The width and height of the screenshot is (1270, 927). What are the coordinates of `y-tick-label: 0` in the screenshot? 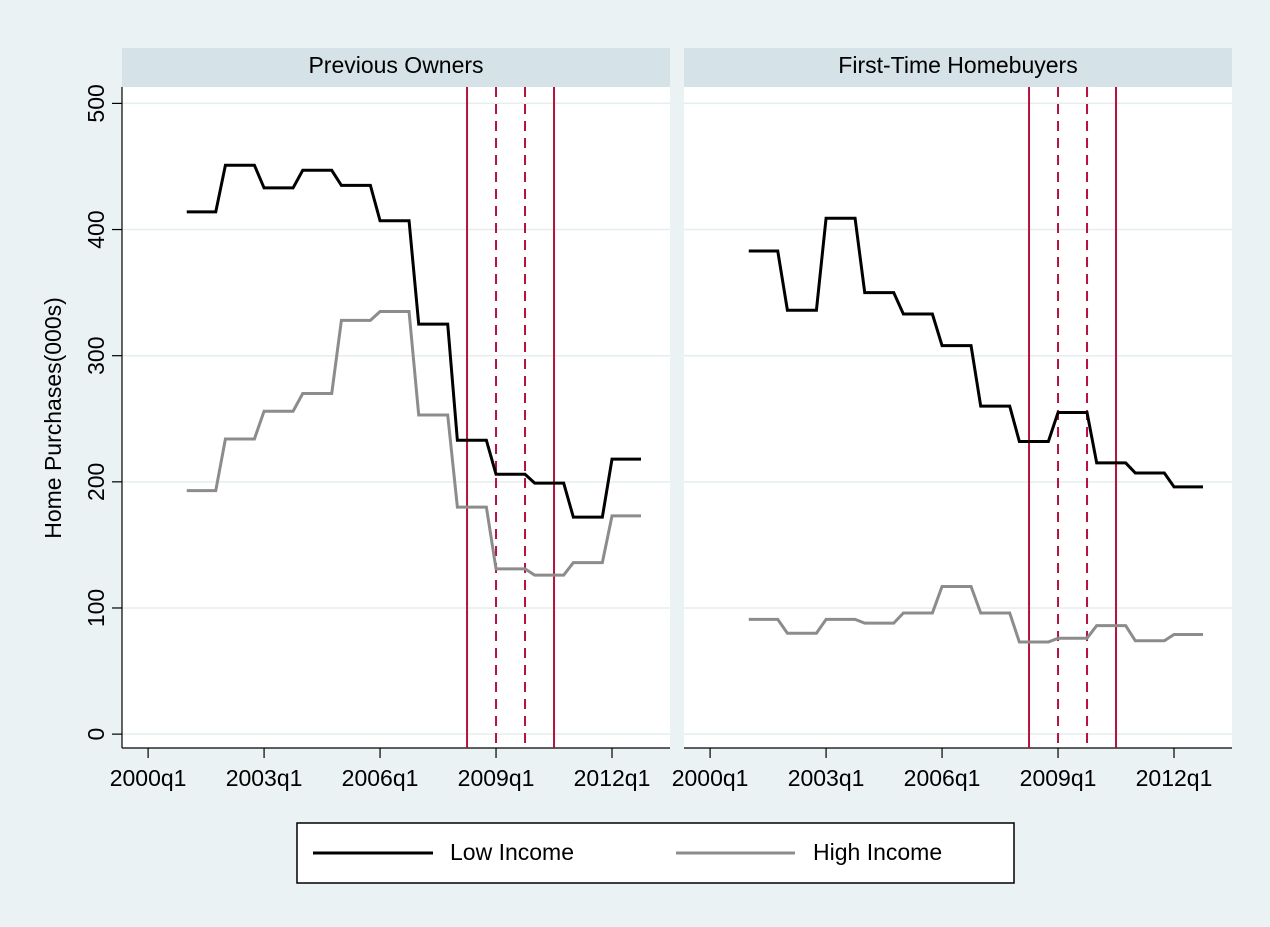 It's located at (96, 734).